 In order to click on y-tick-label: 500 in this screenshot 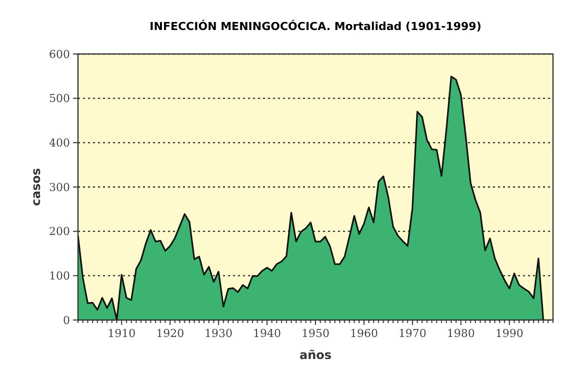, I will do `click(59, 99)`.